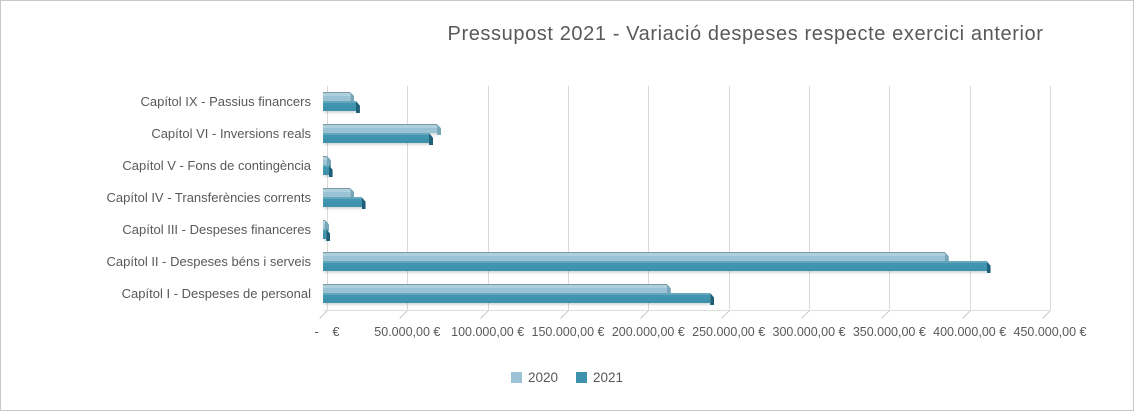  I want to click on x-tick-label: 150.000,00 €, so click(568, 332).